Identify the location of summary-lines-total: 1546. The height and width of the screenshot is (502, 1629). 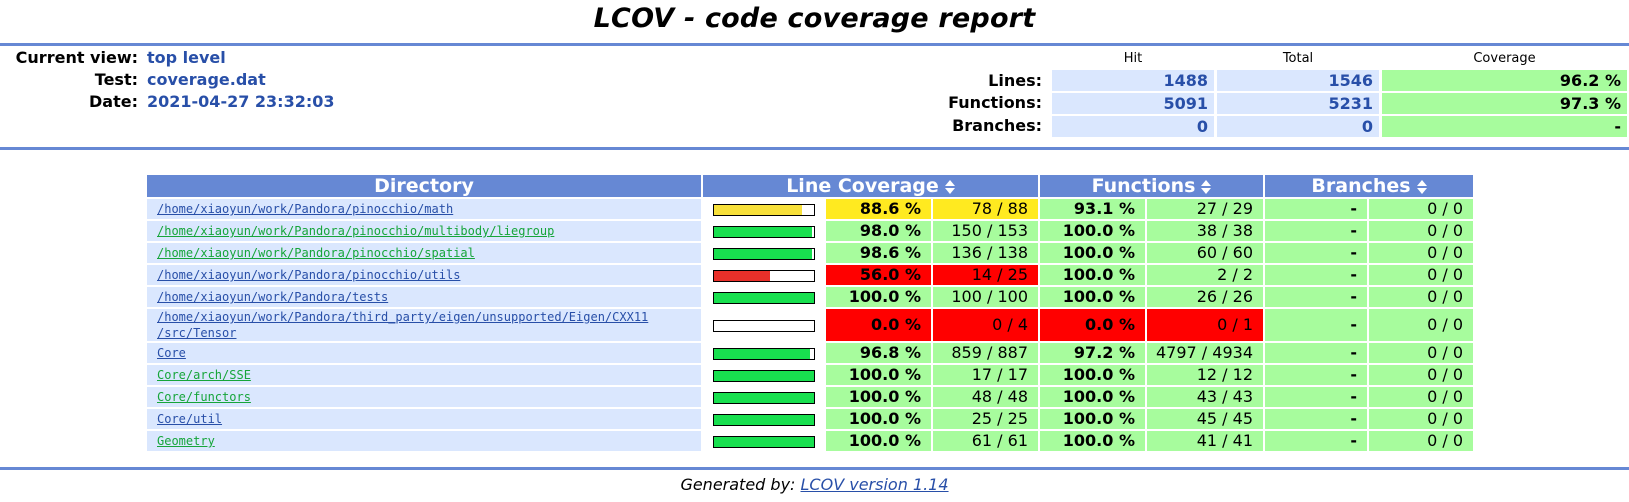
(1298, 80).